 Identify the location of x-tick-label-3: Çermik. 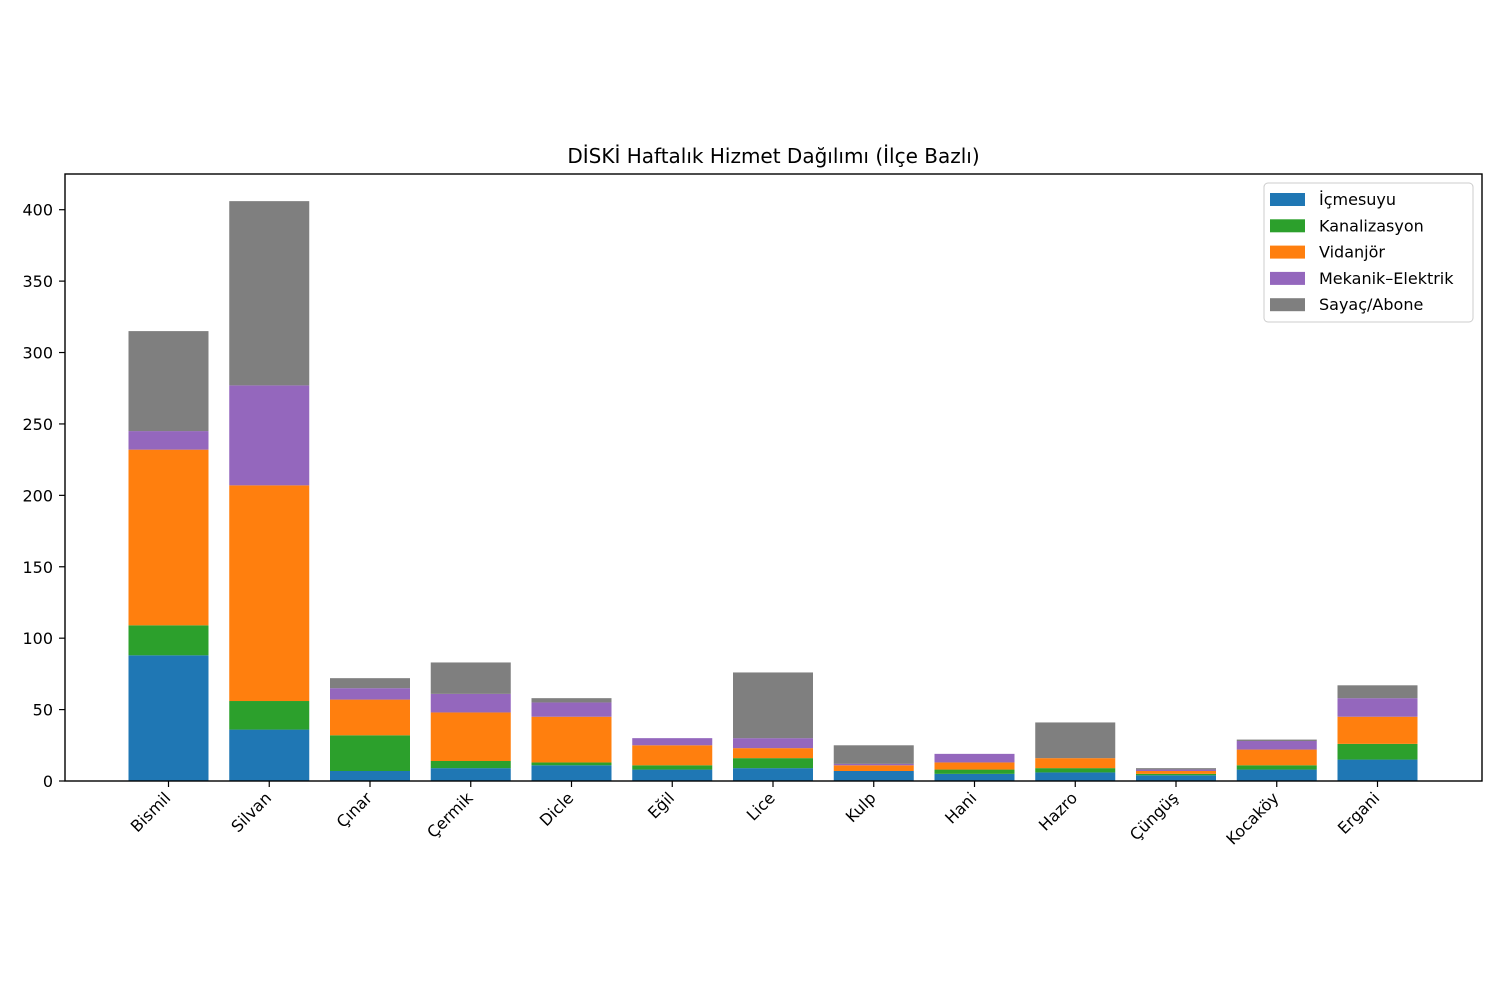
(450, 815).